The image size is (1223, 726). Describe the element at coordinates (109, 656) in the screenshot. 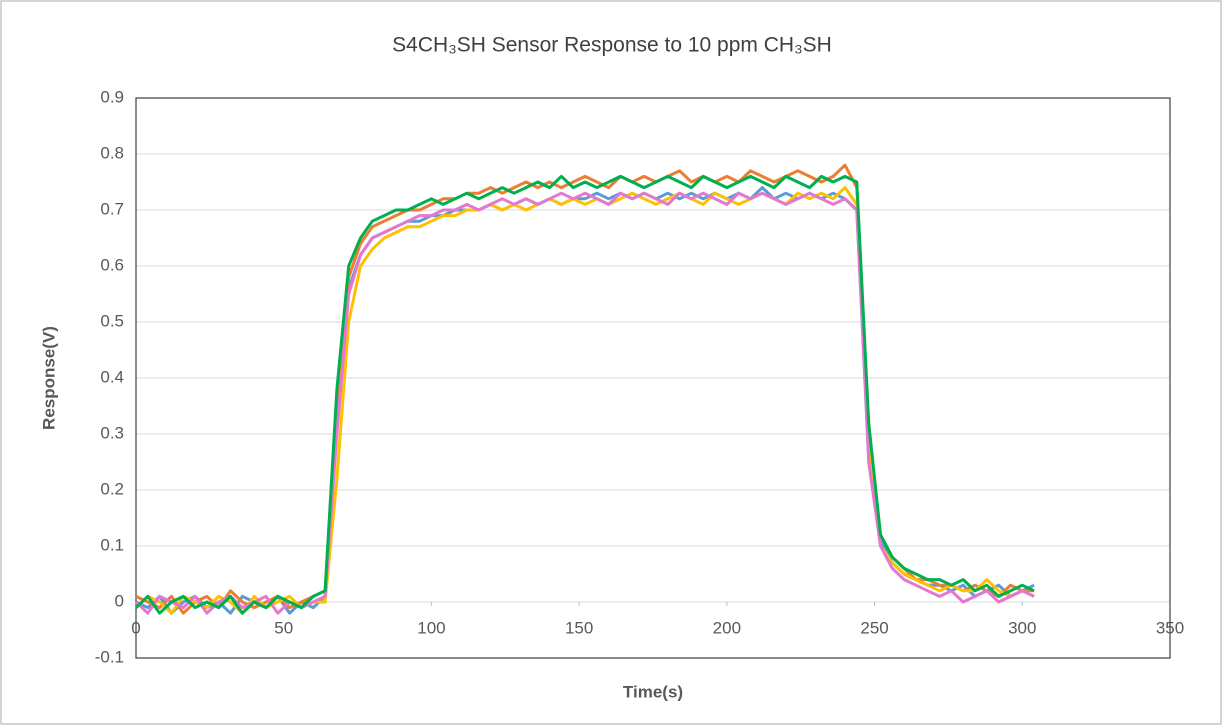

I see `y-tick-label: -0.1` at that location.